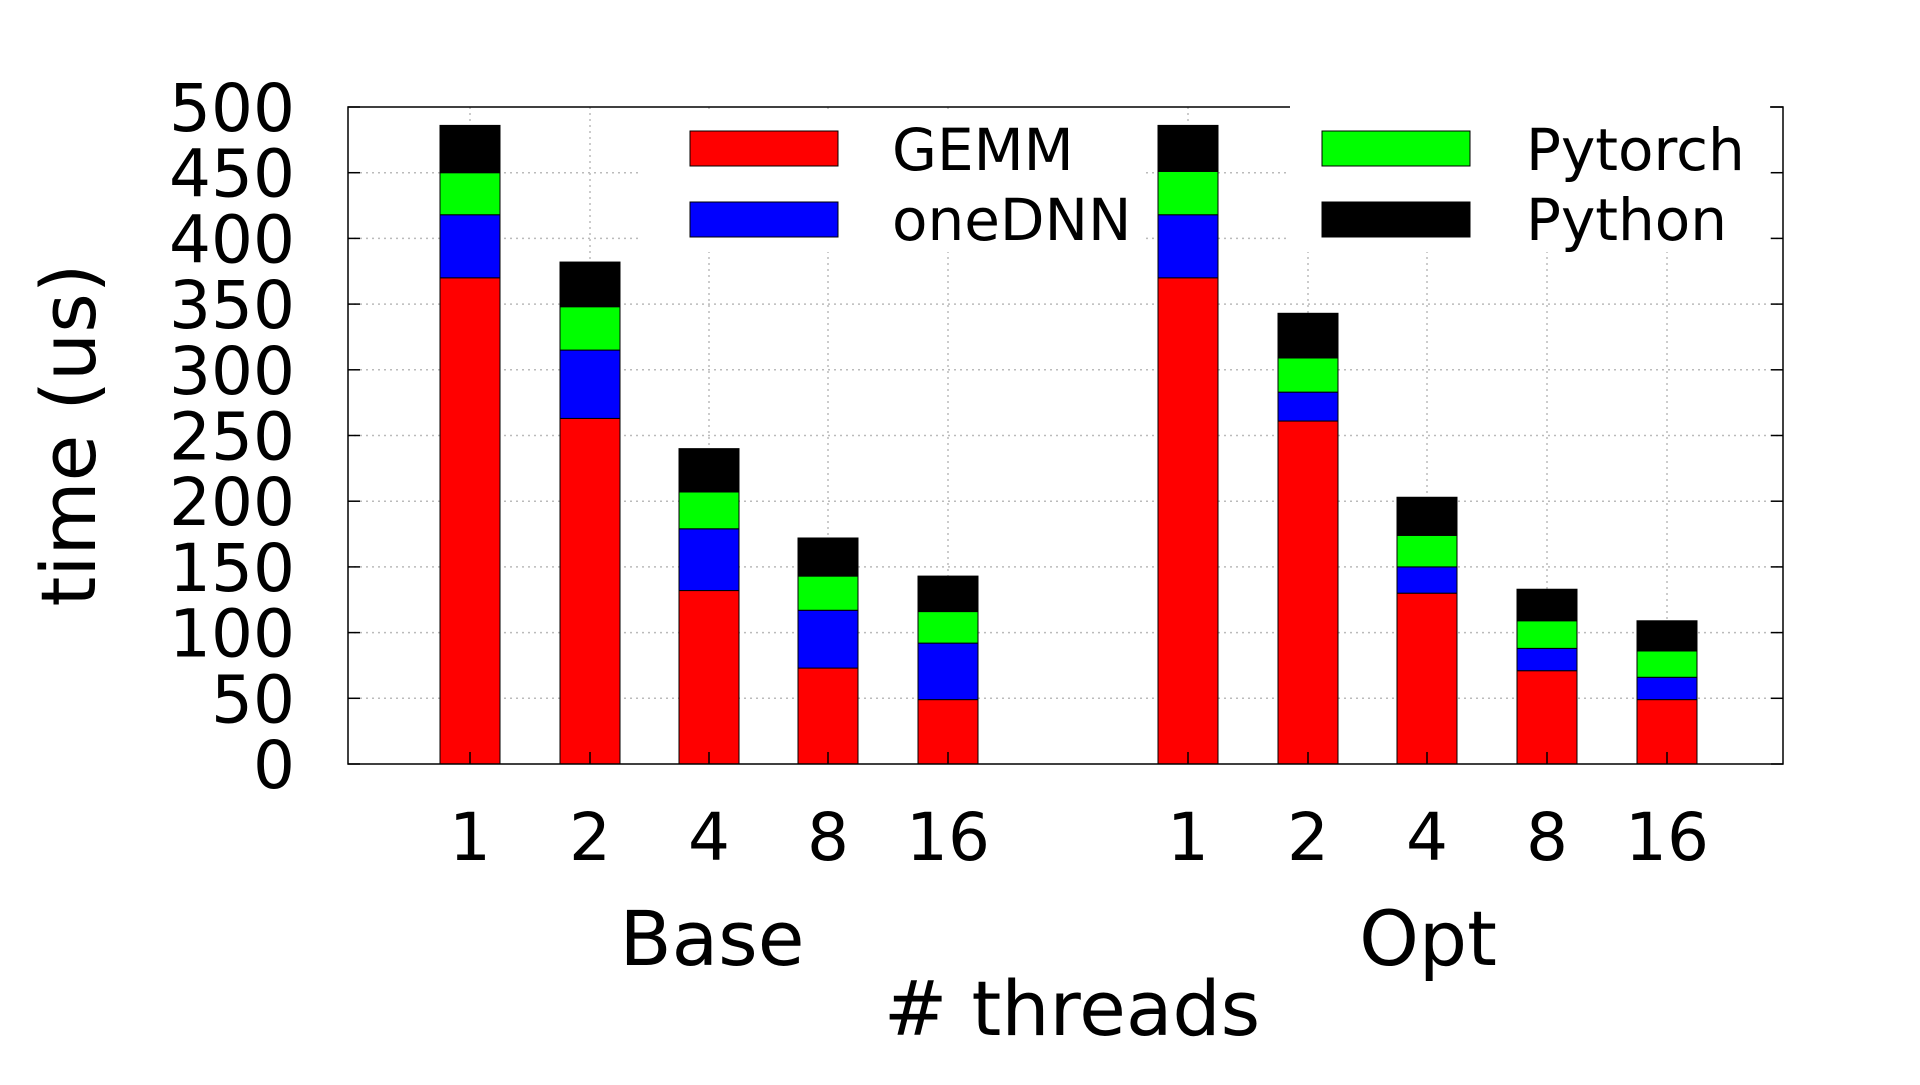  What do you see at coordinates (470, 246) in the screenshot?
I see `bar-base-1-onednn` at bounding box center [470, 246].